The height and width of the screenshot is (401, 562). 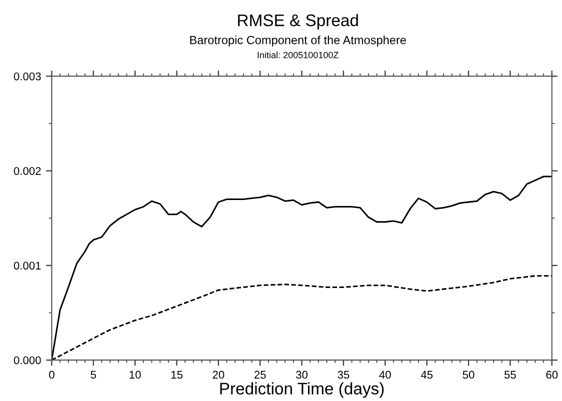 What do you see at coordinates (27, 76) in the screenshot?
I see `y-tick-label: 0.003` at bounding box center [27, 76].